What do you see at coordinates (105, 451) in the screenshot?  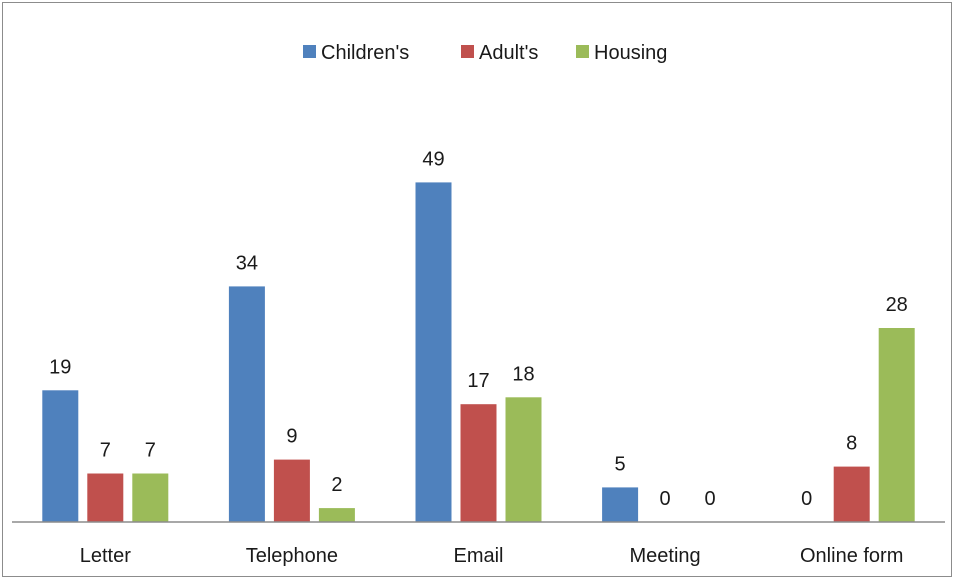 I see `data-label-adult-s-letter: 7` at bounding box center [105, 451].